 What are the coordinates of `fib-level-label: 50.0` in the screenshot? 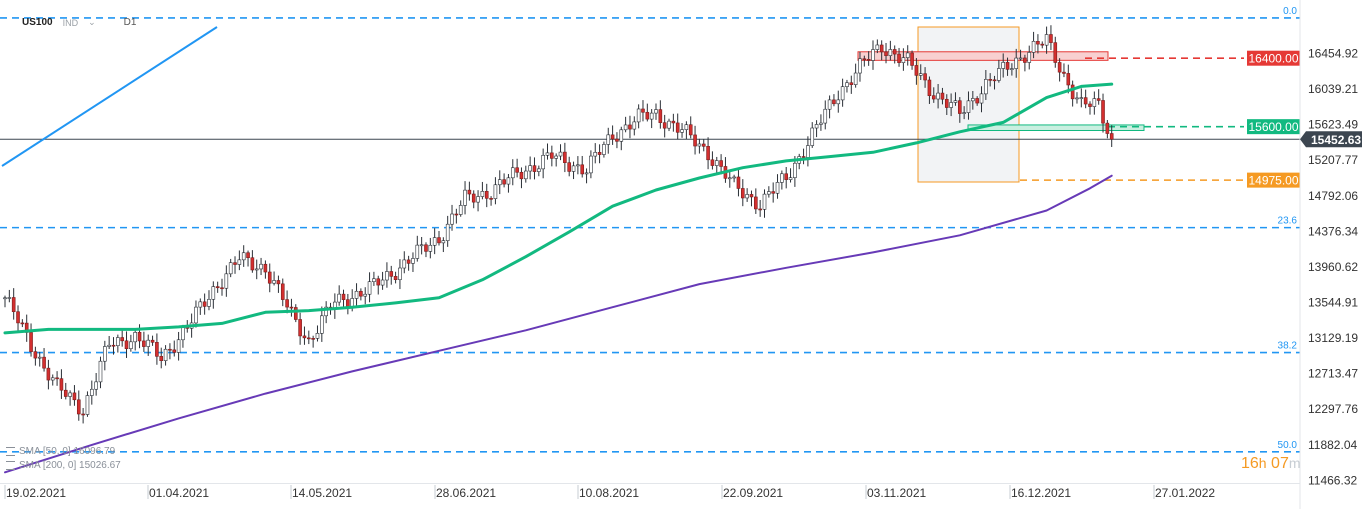 It's located at (1288, 445).